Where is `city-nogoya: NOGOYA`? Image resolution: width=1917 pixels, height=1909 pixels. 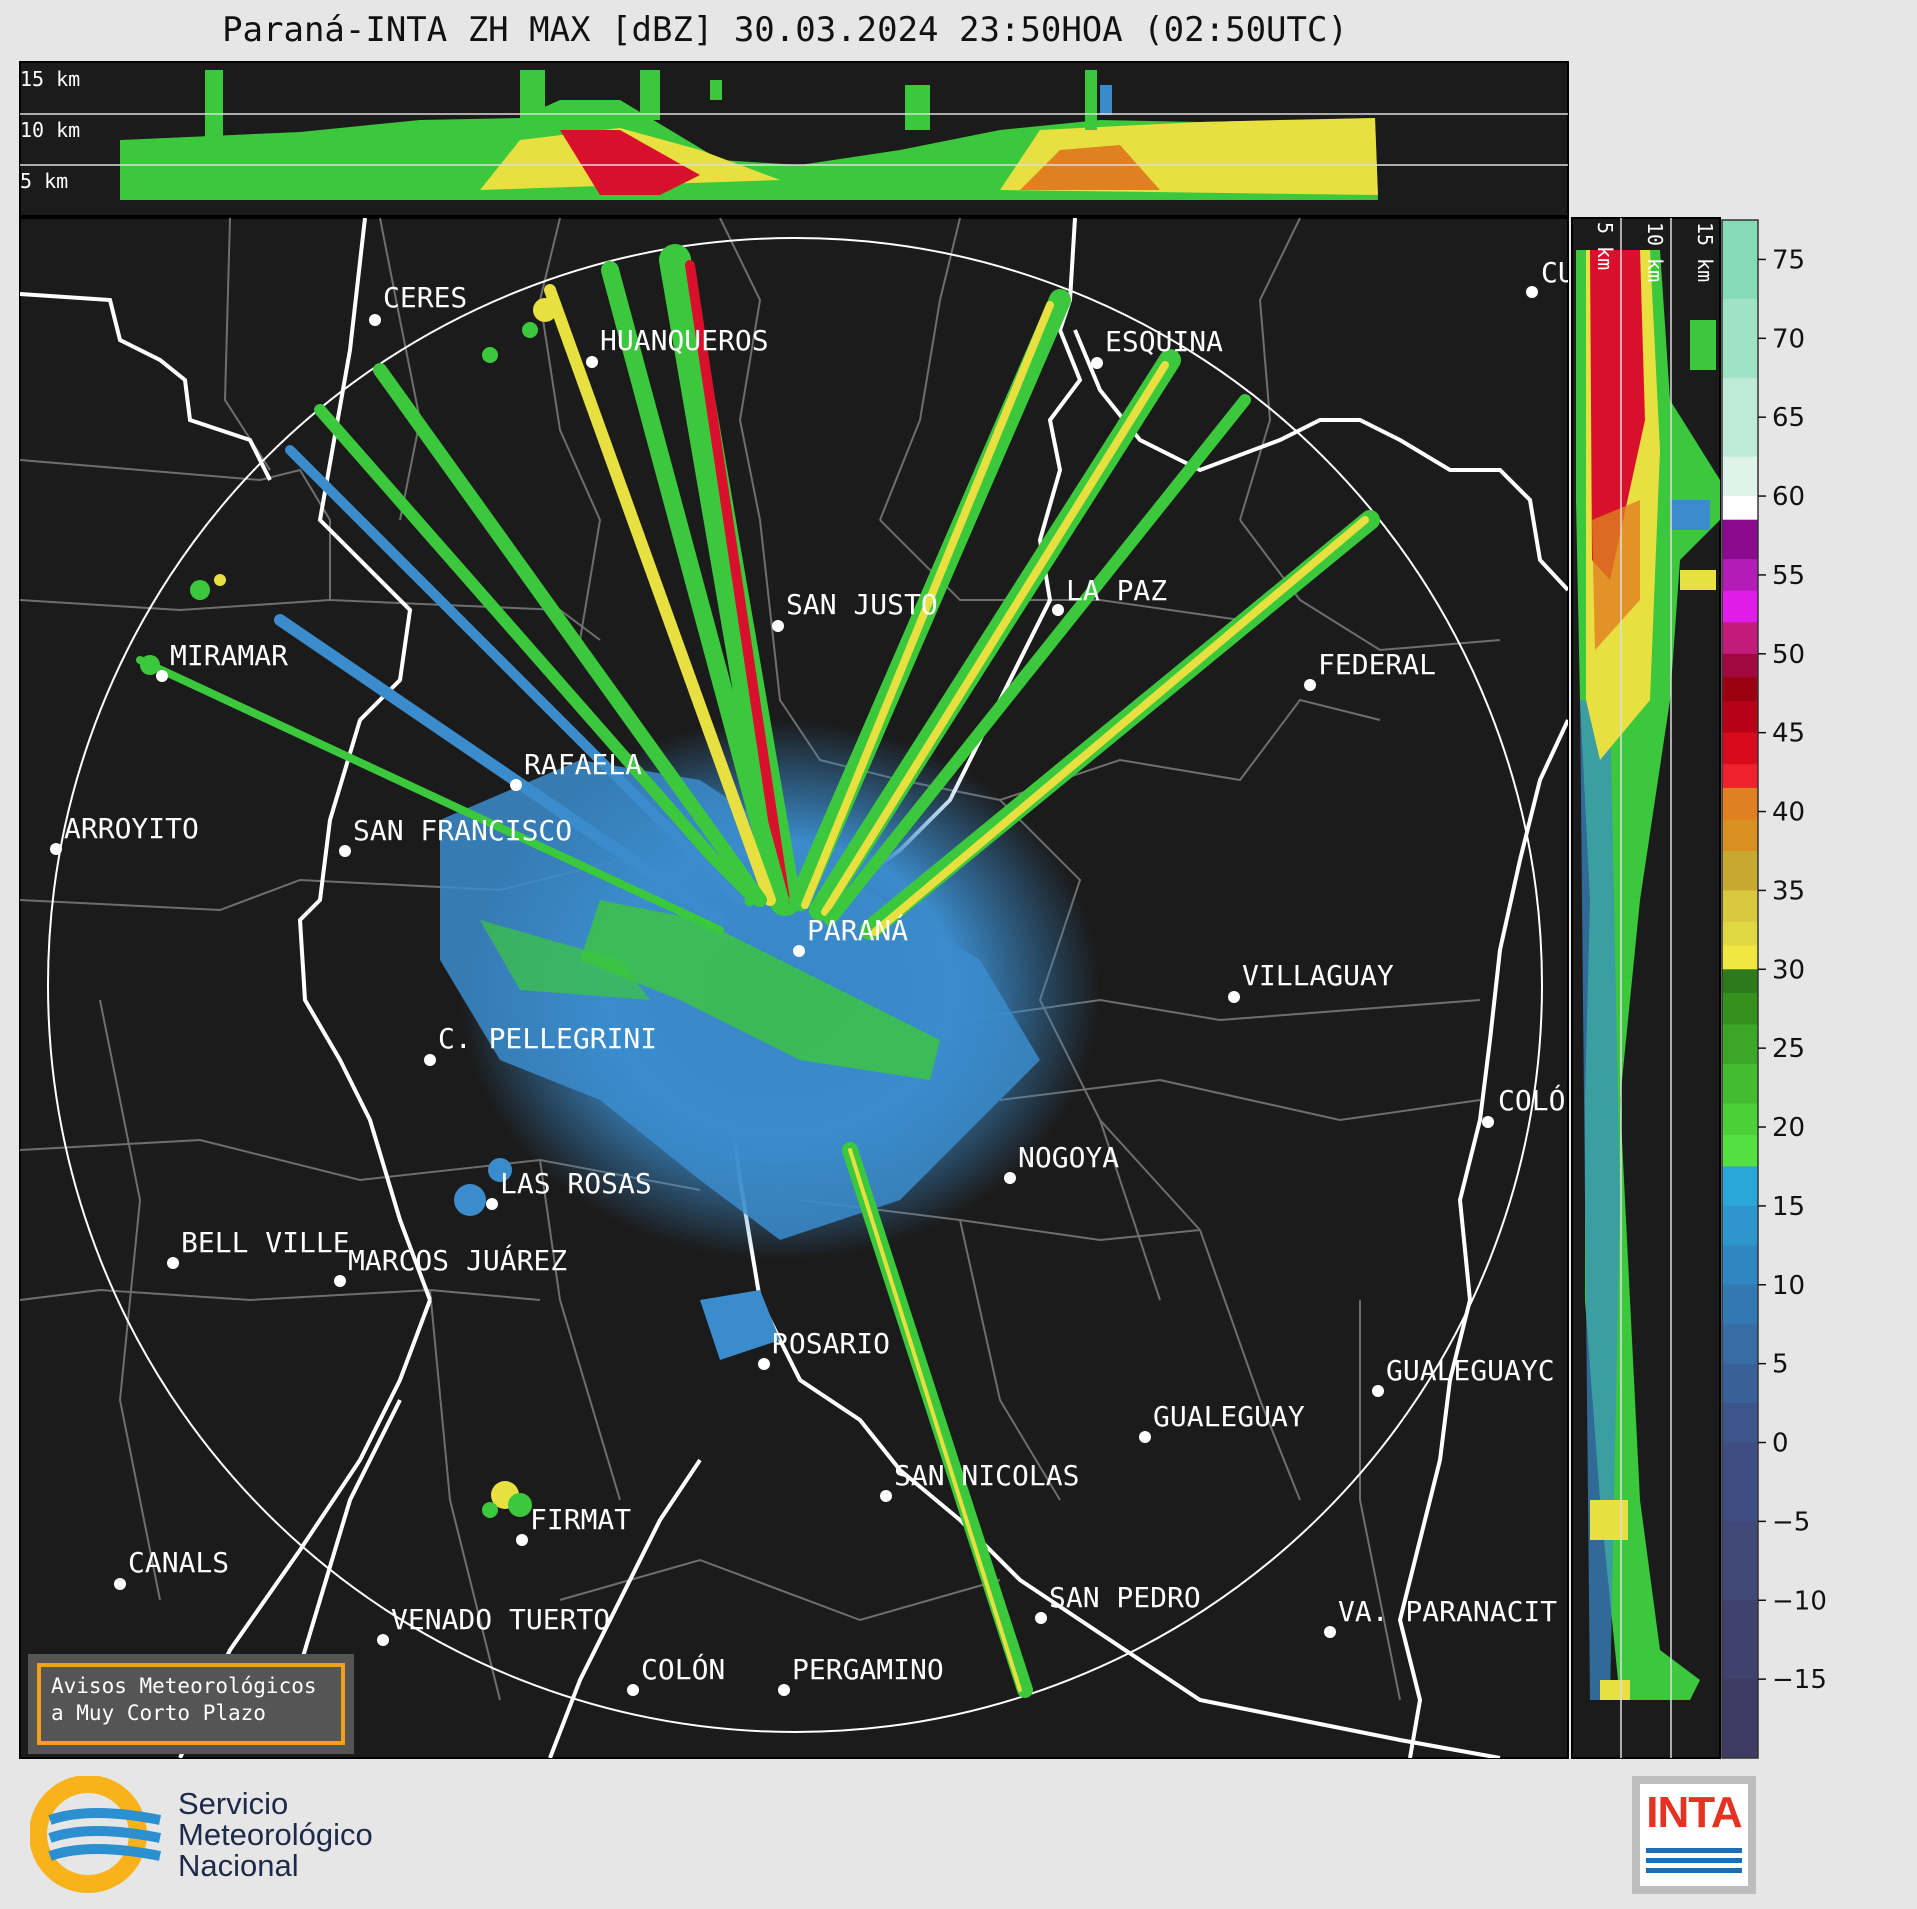 city-nogoya: NOGOYA is located at coordinates (1061, 1162).